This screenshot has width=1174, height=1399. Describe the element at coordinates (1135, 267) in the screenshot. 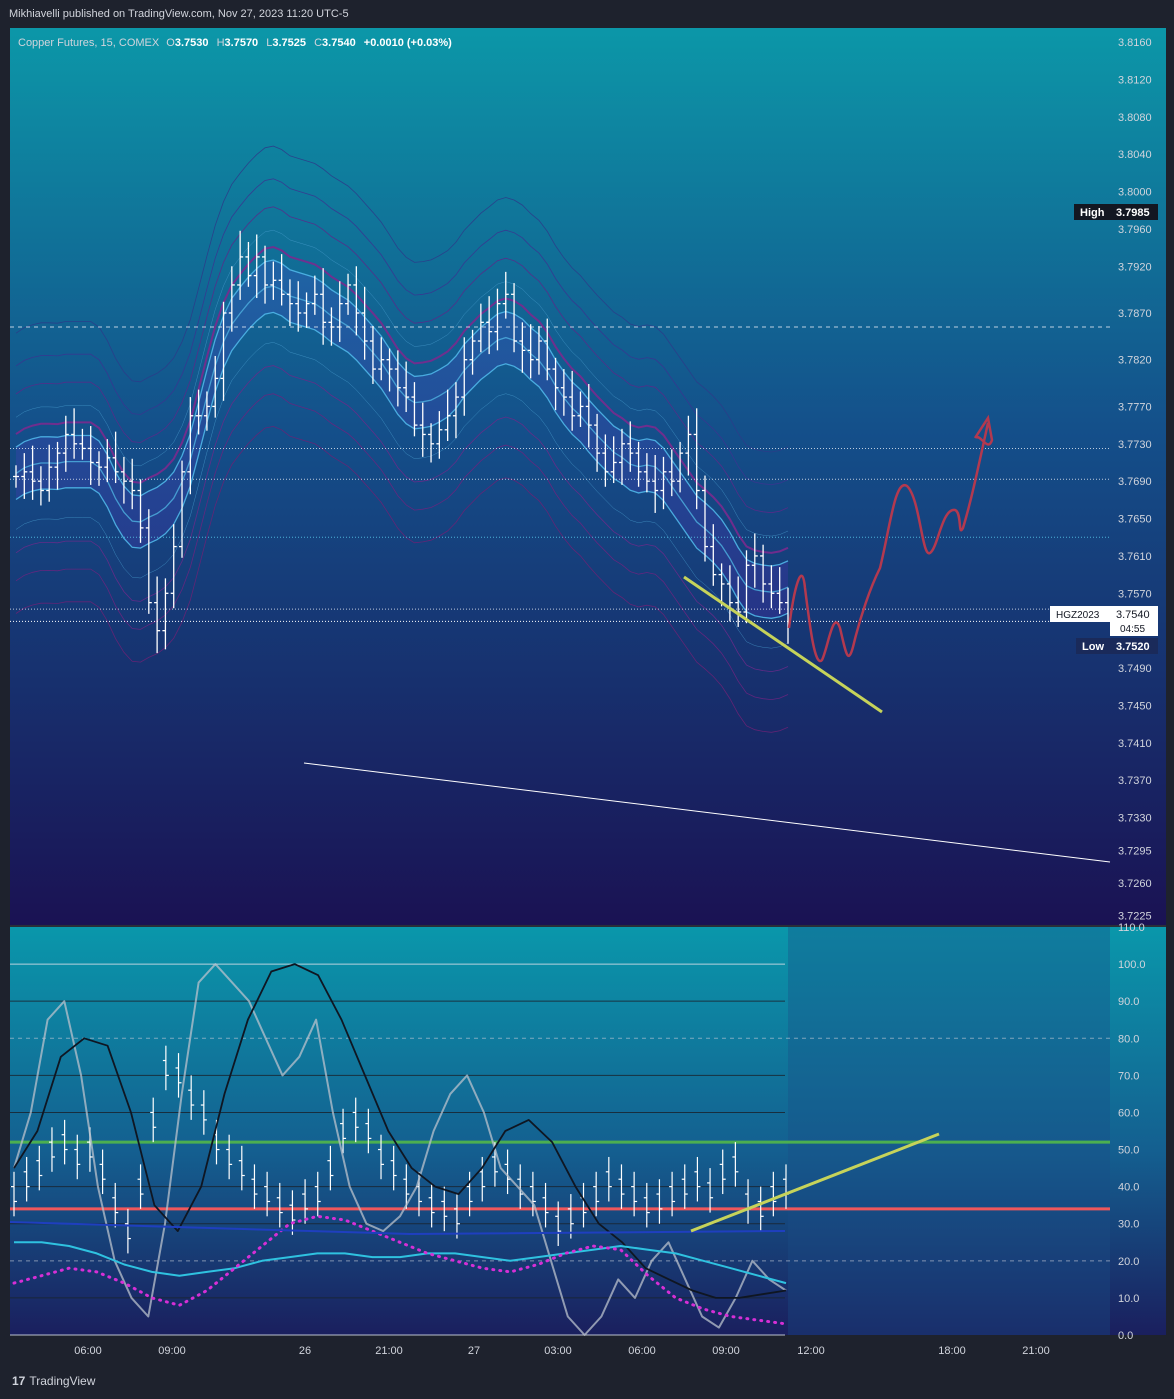

I see `price-tick: 3.7920` at that location.